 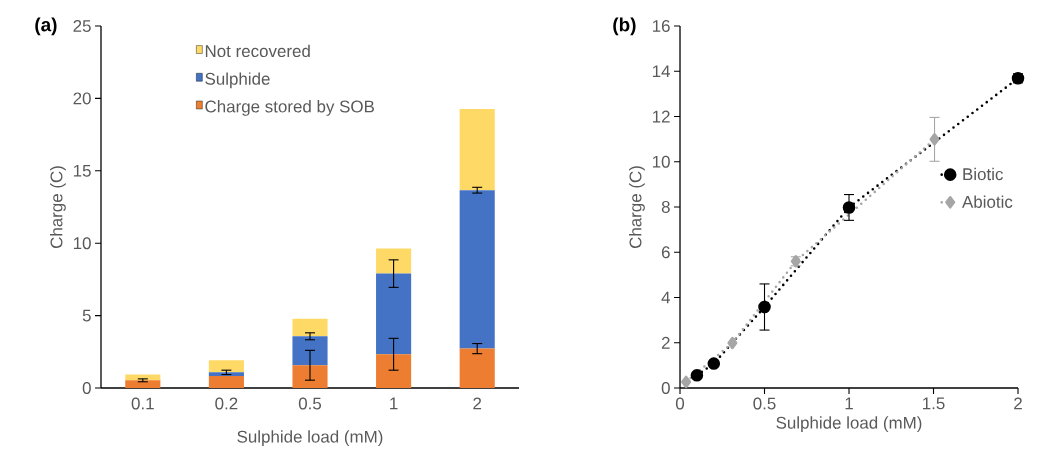 I want to click on legend-label: Biotic, so click(x=983, y=174).